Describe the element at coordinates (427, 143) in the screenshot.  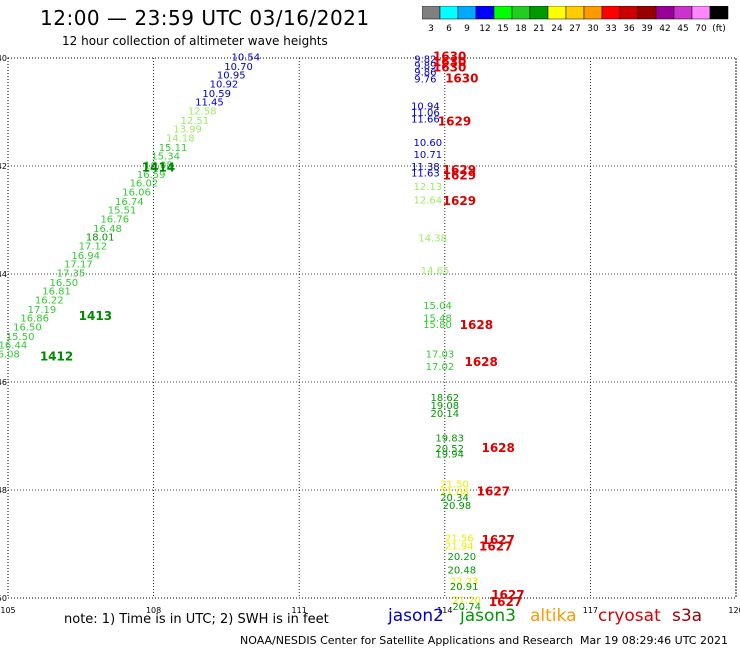
I see `swh-value-label: 10.60` at that location.